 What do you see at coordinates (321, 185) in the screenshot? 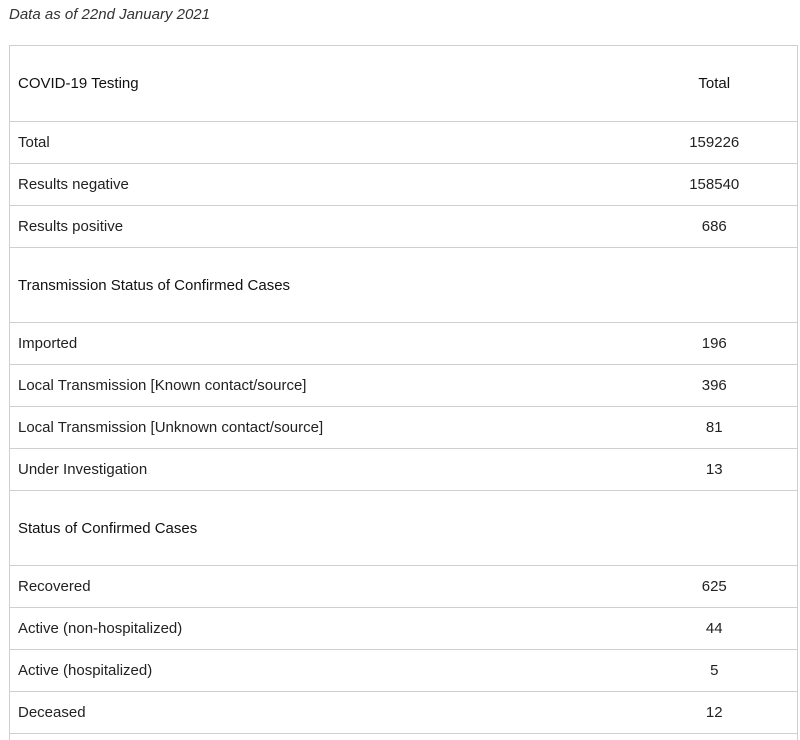
I see `row-label: Results negative` at bounding box center [321, 185].